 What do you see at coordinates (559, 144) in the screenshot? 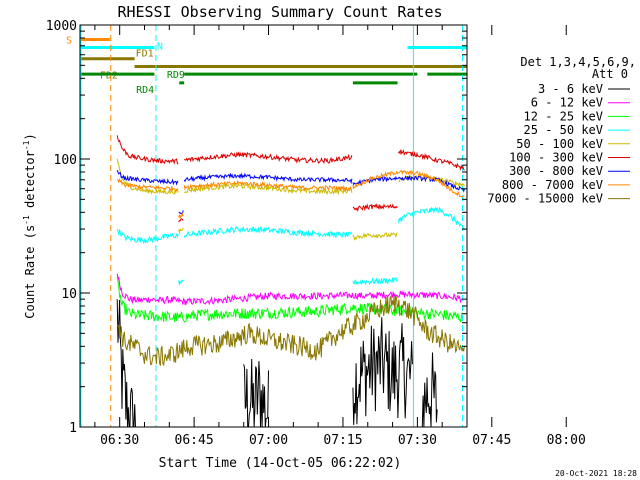
I see `legend-label: 50 - 100 keV` at bounding box center [559, 144].